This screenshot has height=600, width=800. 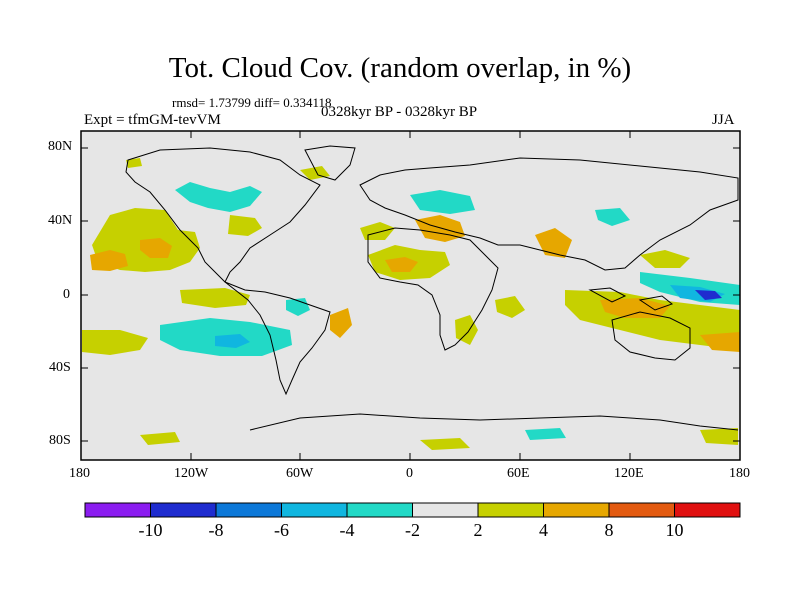 I want to click on colorbar-label: 4, so click(x=543, y=530).